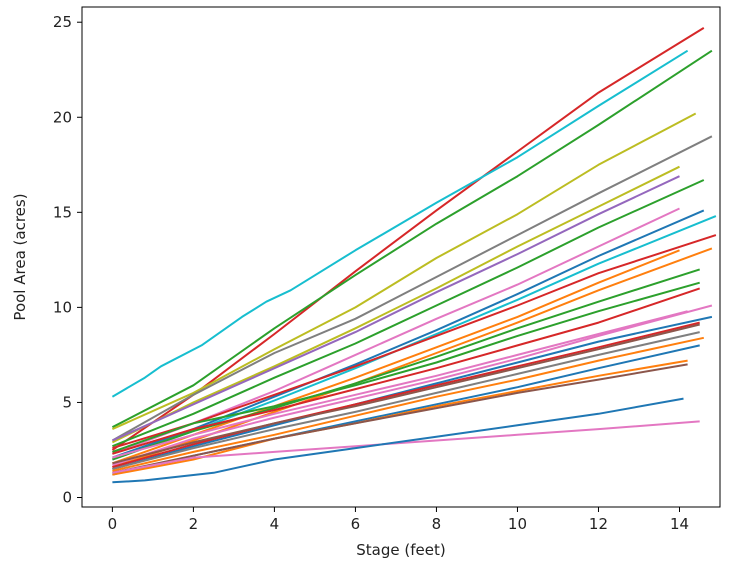  Describe the element at coordinates (517, 524) in the screenshot. I see `x-tick-label: 10` at that location.